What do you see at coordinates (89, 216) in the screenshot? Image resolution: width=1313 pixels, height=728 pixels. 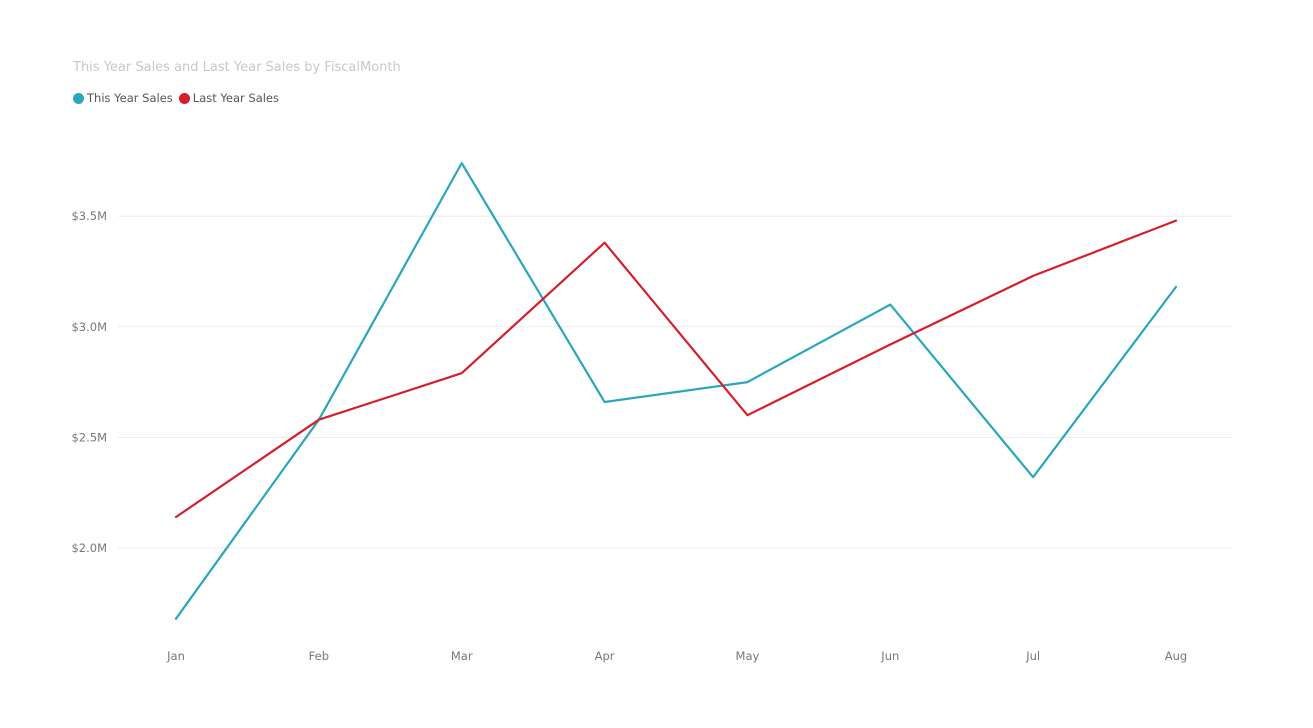 I see `y-tick-label: $3.5M` at bounding box center [89, 216].